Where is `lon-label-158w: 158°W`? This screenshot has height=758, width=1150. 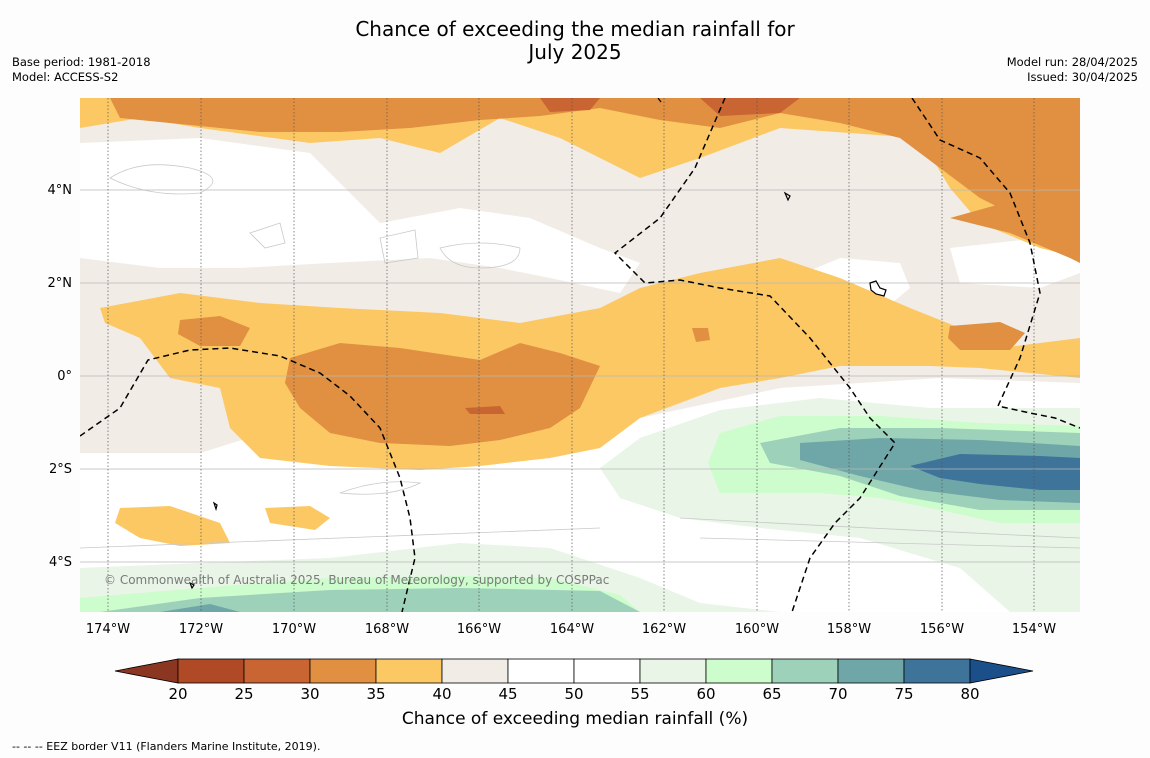
lon-label-158w: 158°W is located at coordinates (849, 629).